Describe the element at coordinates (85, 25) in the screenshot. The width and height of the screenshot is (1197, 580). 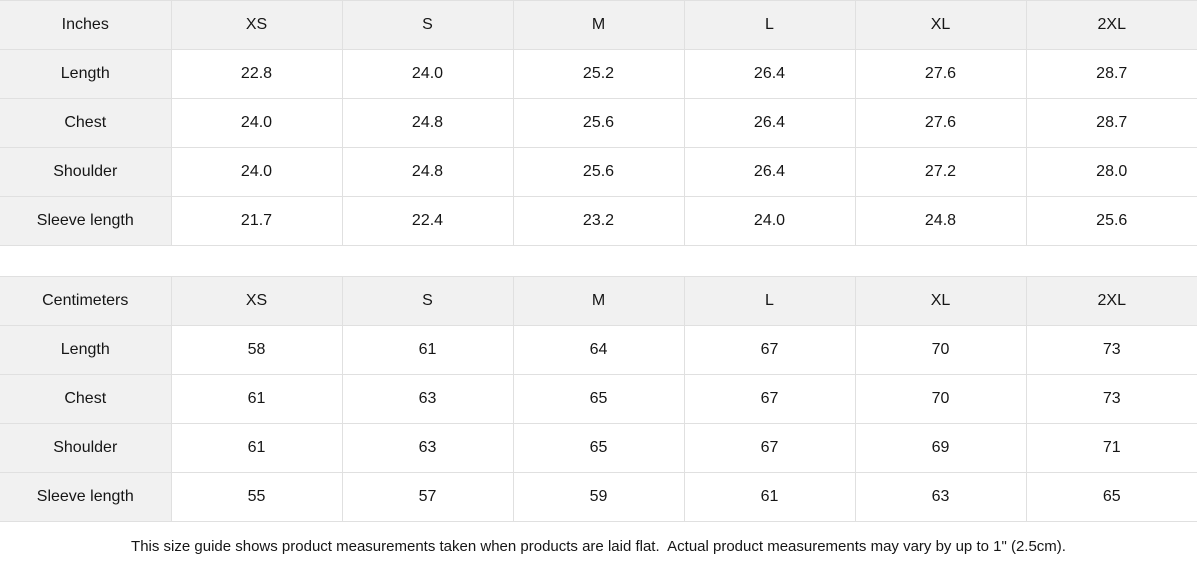
I see `unit-header-cell: Inches` at that location.